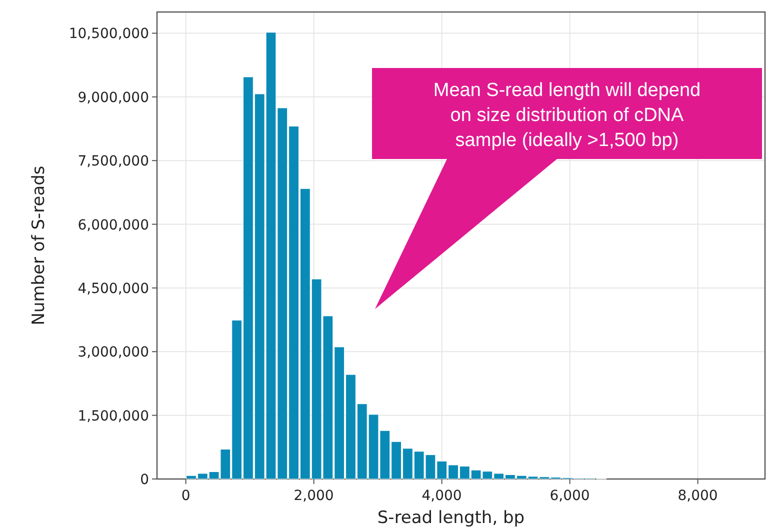 This screenshot has height=527, width=773. I want to click on y-tick-label: 9,000,000, so click(113, 98).